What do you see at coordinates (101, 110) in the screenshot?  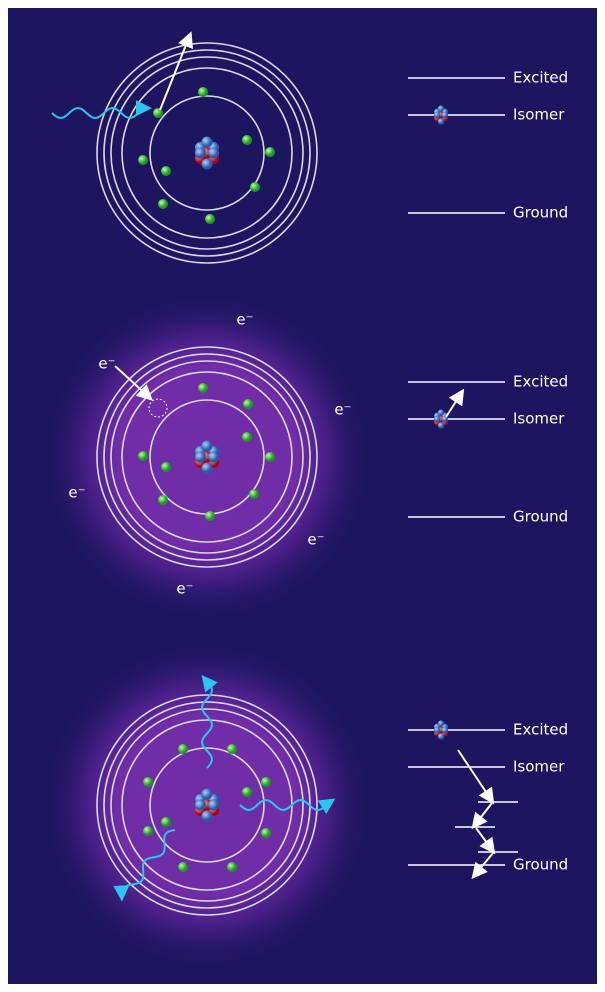 I see `photon` at bounding box center [101, 110].